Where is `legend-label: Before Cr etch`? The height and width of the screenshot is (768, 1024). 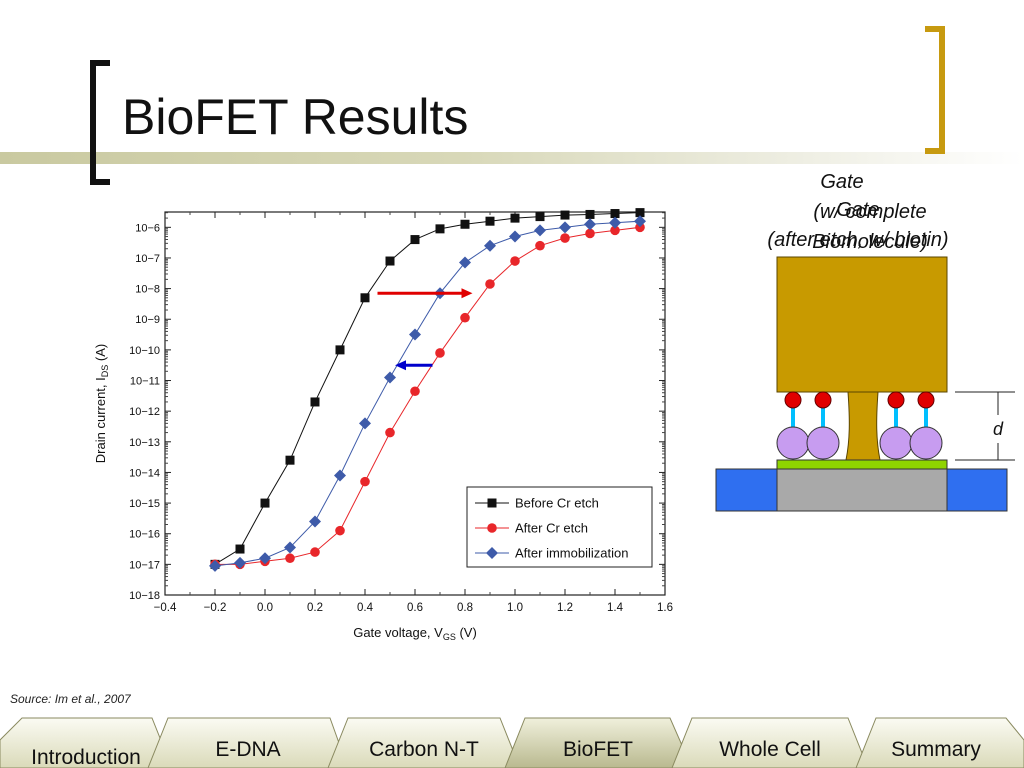
legend-label: Before Cr etch is located at coordinates (557, 503).